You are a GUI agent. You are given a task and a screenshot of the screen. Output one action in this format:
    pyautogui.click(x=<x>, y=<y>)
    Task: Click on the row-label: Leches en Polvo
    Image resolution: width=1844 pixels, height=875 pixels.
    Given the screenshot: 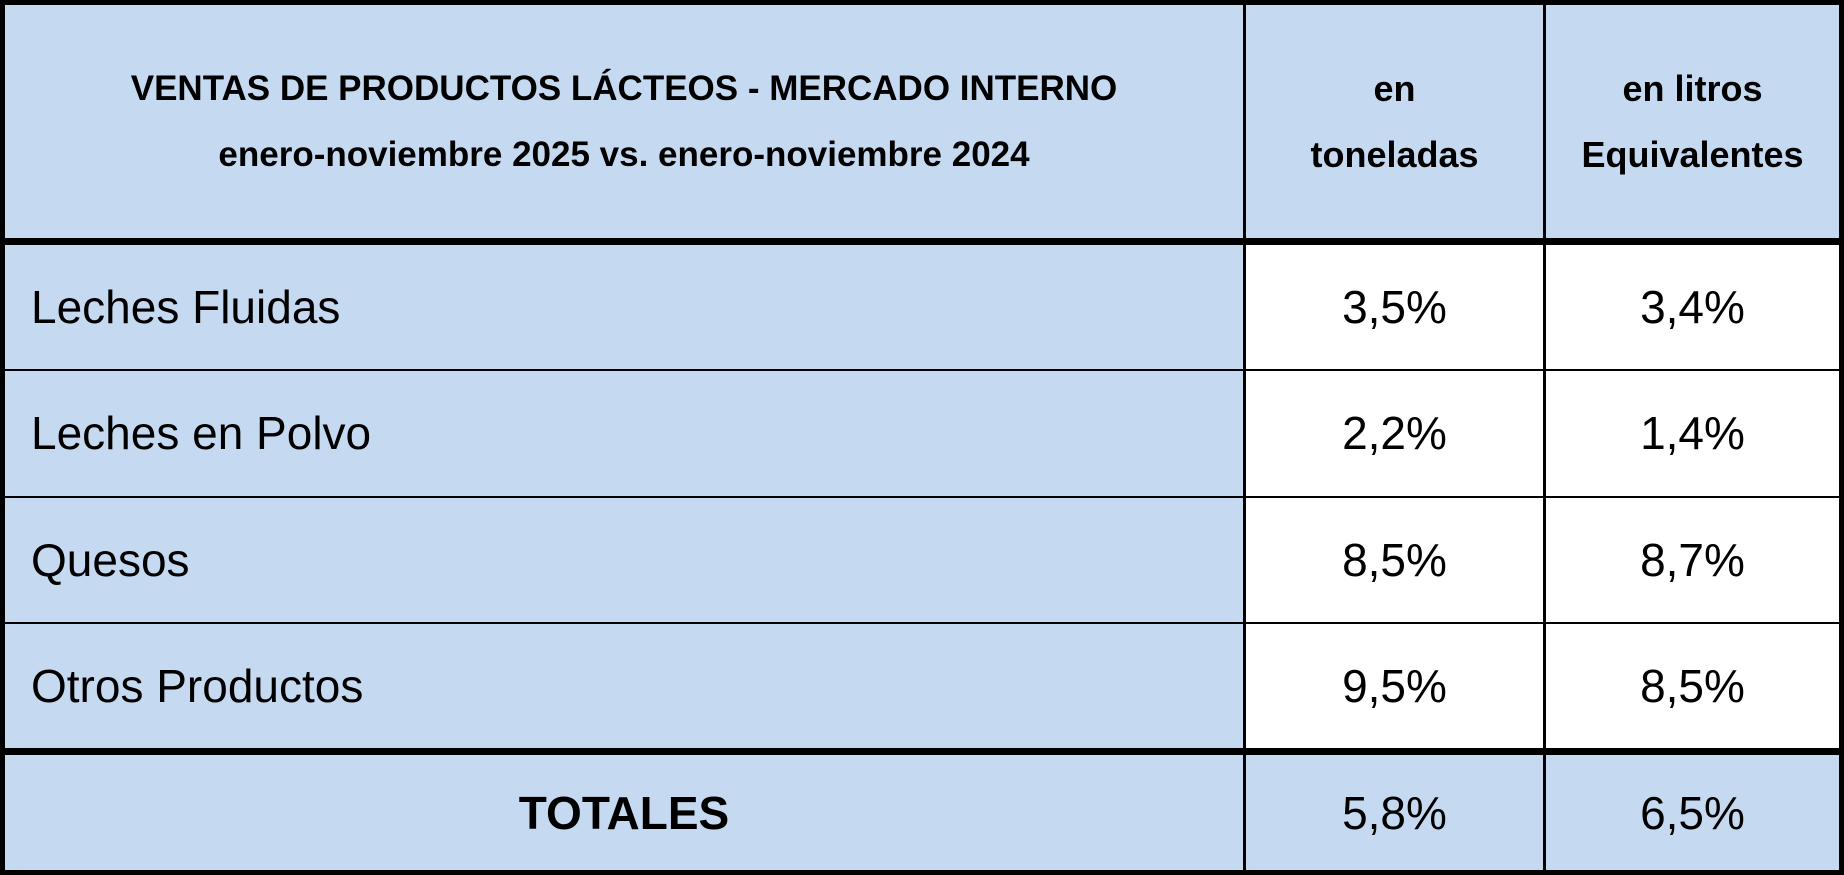 What is the action you would take?
    pyautogui.click(x=624, y=433)
    